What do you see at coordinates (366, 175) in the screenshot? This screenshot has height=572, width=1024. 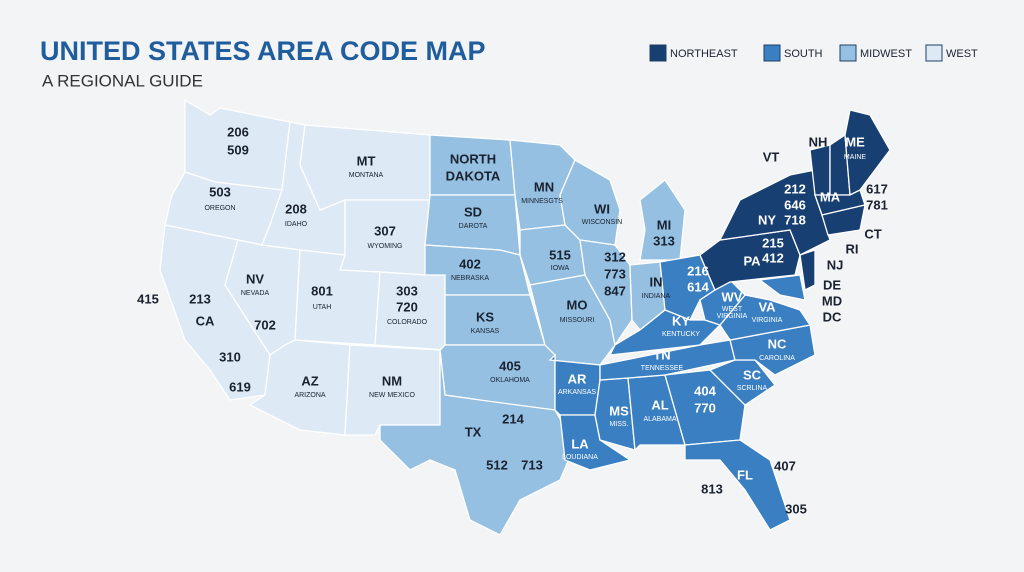 I see `state-label: MONTANA` at bounding box center [366, 175].